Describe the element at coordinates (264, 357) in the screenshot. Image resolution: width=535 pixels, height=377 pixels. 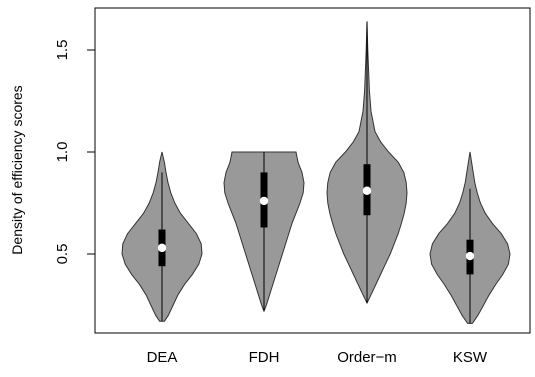
I see `x-category-label: FDH` at that location.